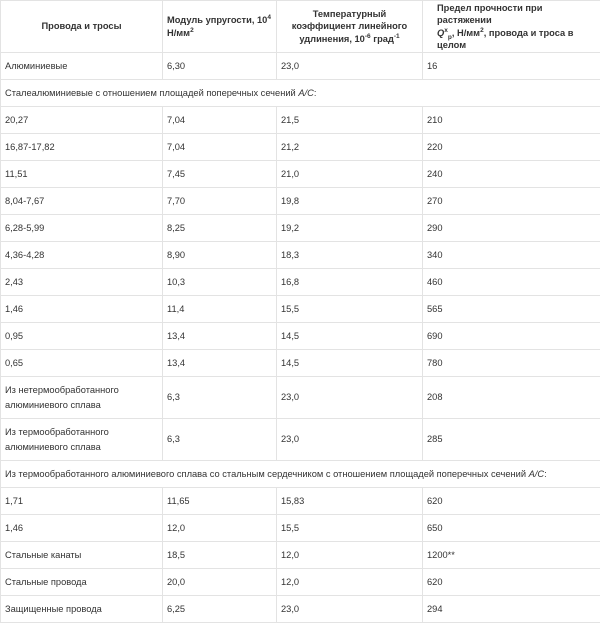 This screenshot has height=623, width=600. What do you see at coordinates (511, 398) in the screenshot?
I see `cell-col4: 208` at bounding box center [511, 398].